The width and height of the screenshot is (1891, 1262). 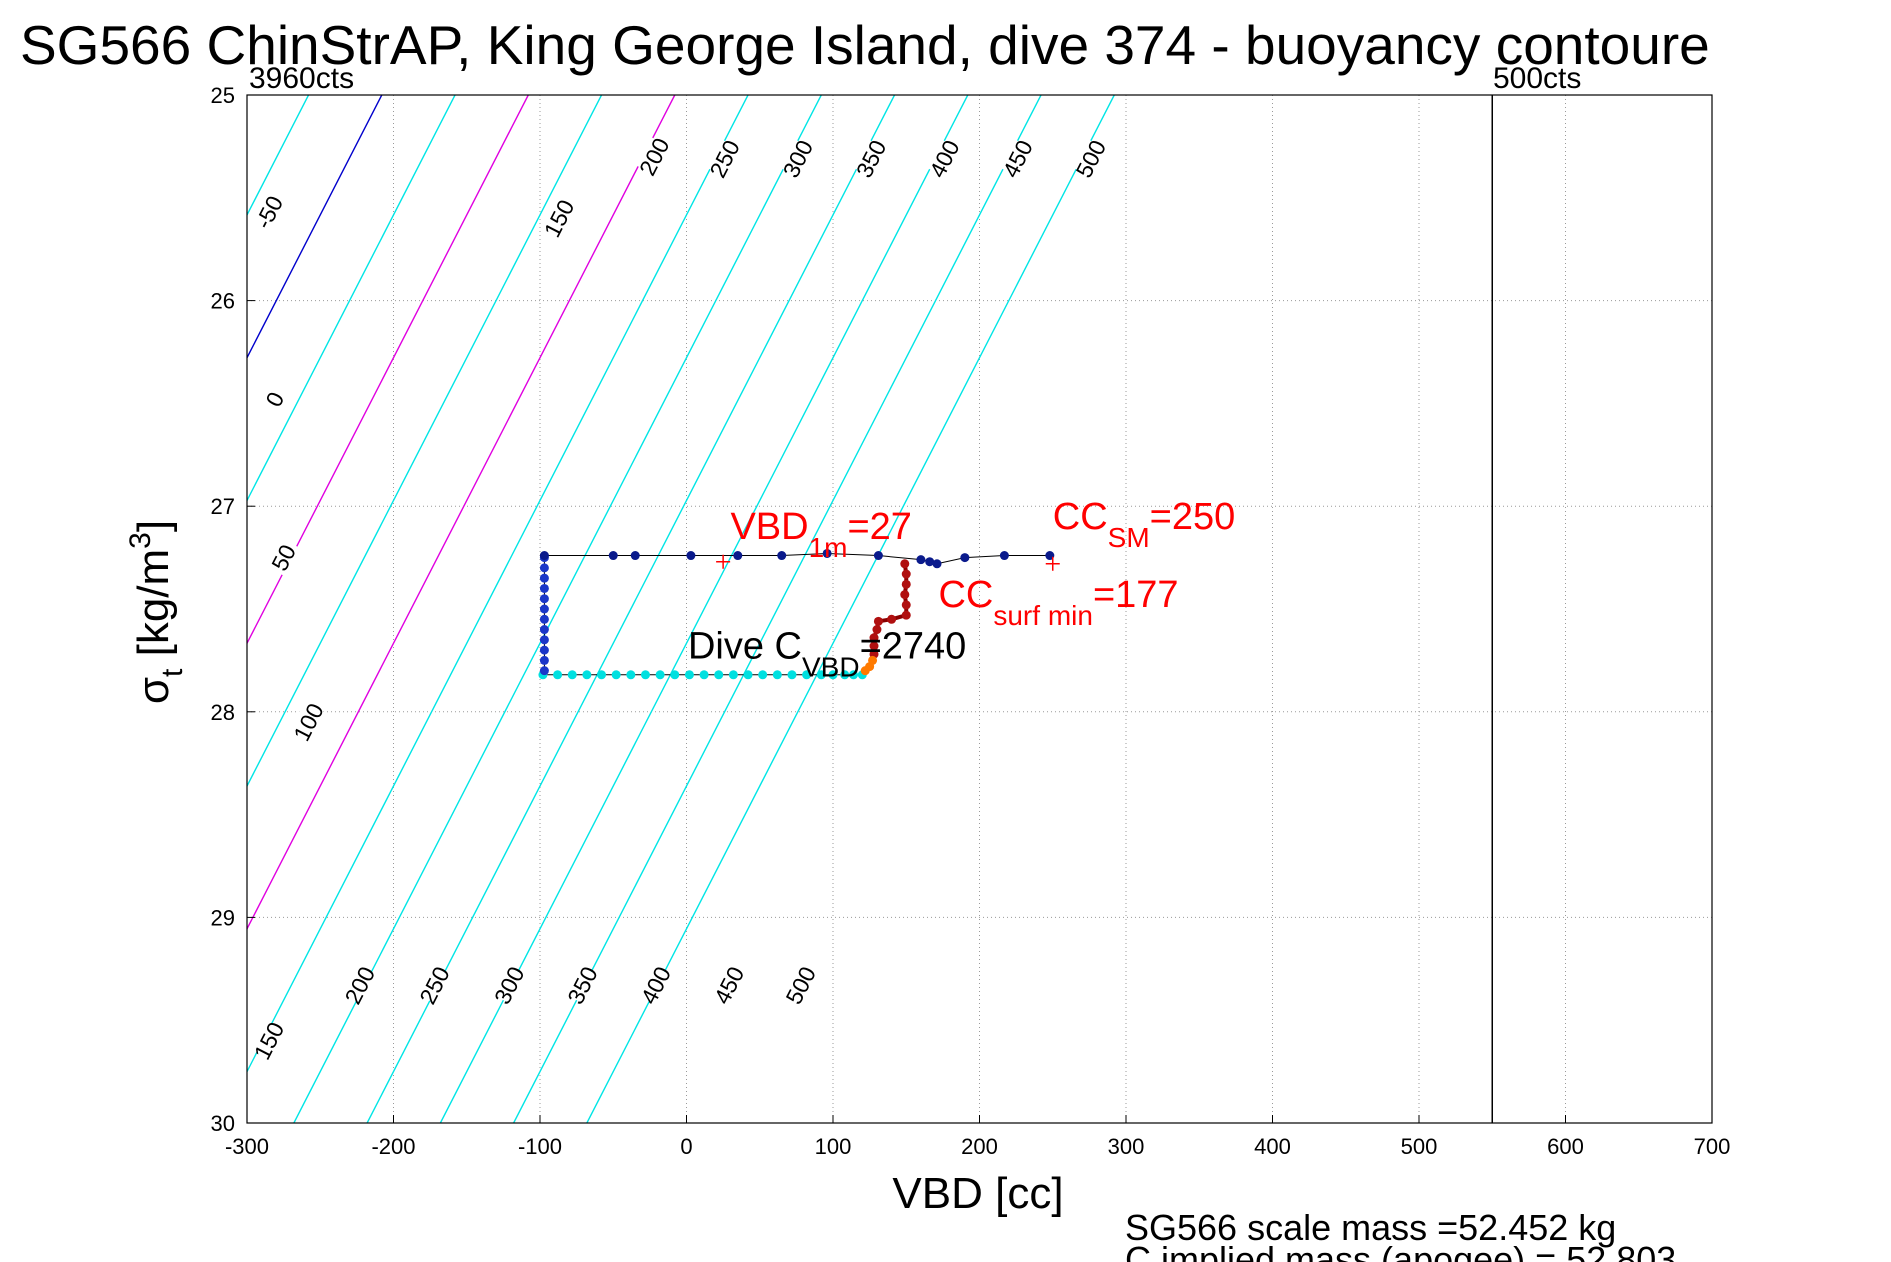 I want to click on y-axis-label: σt [kg/m3], so click(x=156, y=612).